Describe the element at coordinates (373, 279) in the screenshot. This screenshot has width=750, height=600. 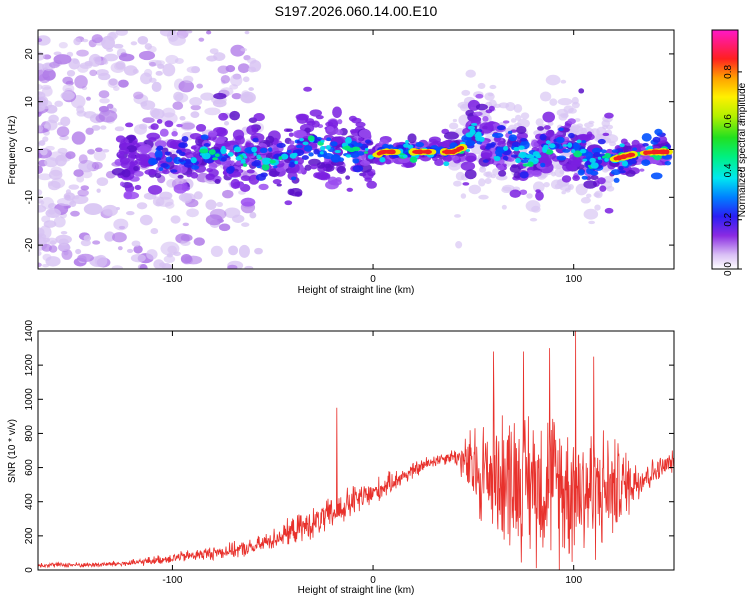
I see `spectrogram-x-tick-label: 0` at that location.